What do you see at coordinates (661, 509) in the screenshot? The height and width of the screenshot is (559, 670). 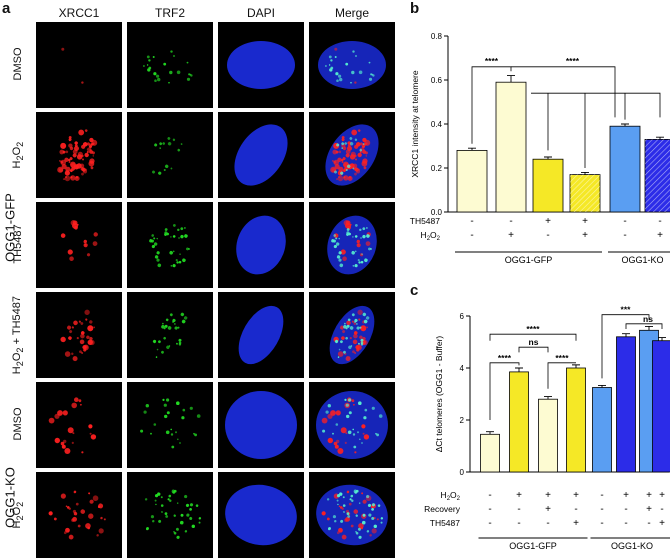 I see `condition-sign-1-7: -` at bounding box center [661, 509].